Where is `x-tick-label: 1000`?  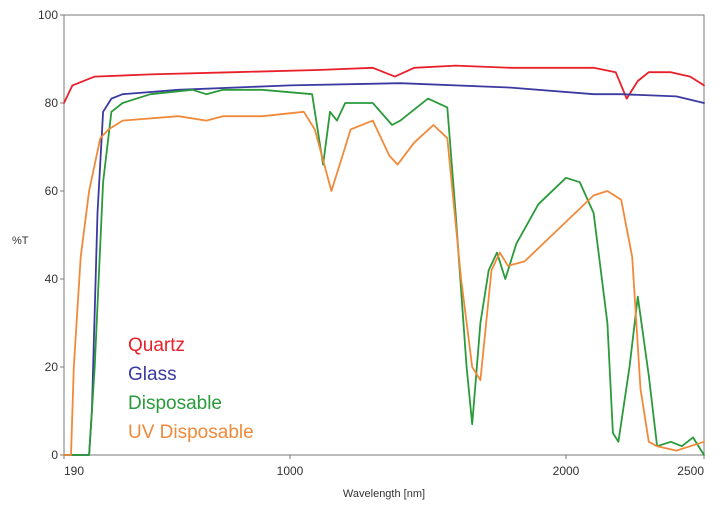 x-tick-label: 1000 is located at coordinates (290, 471).